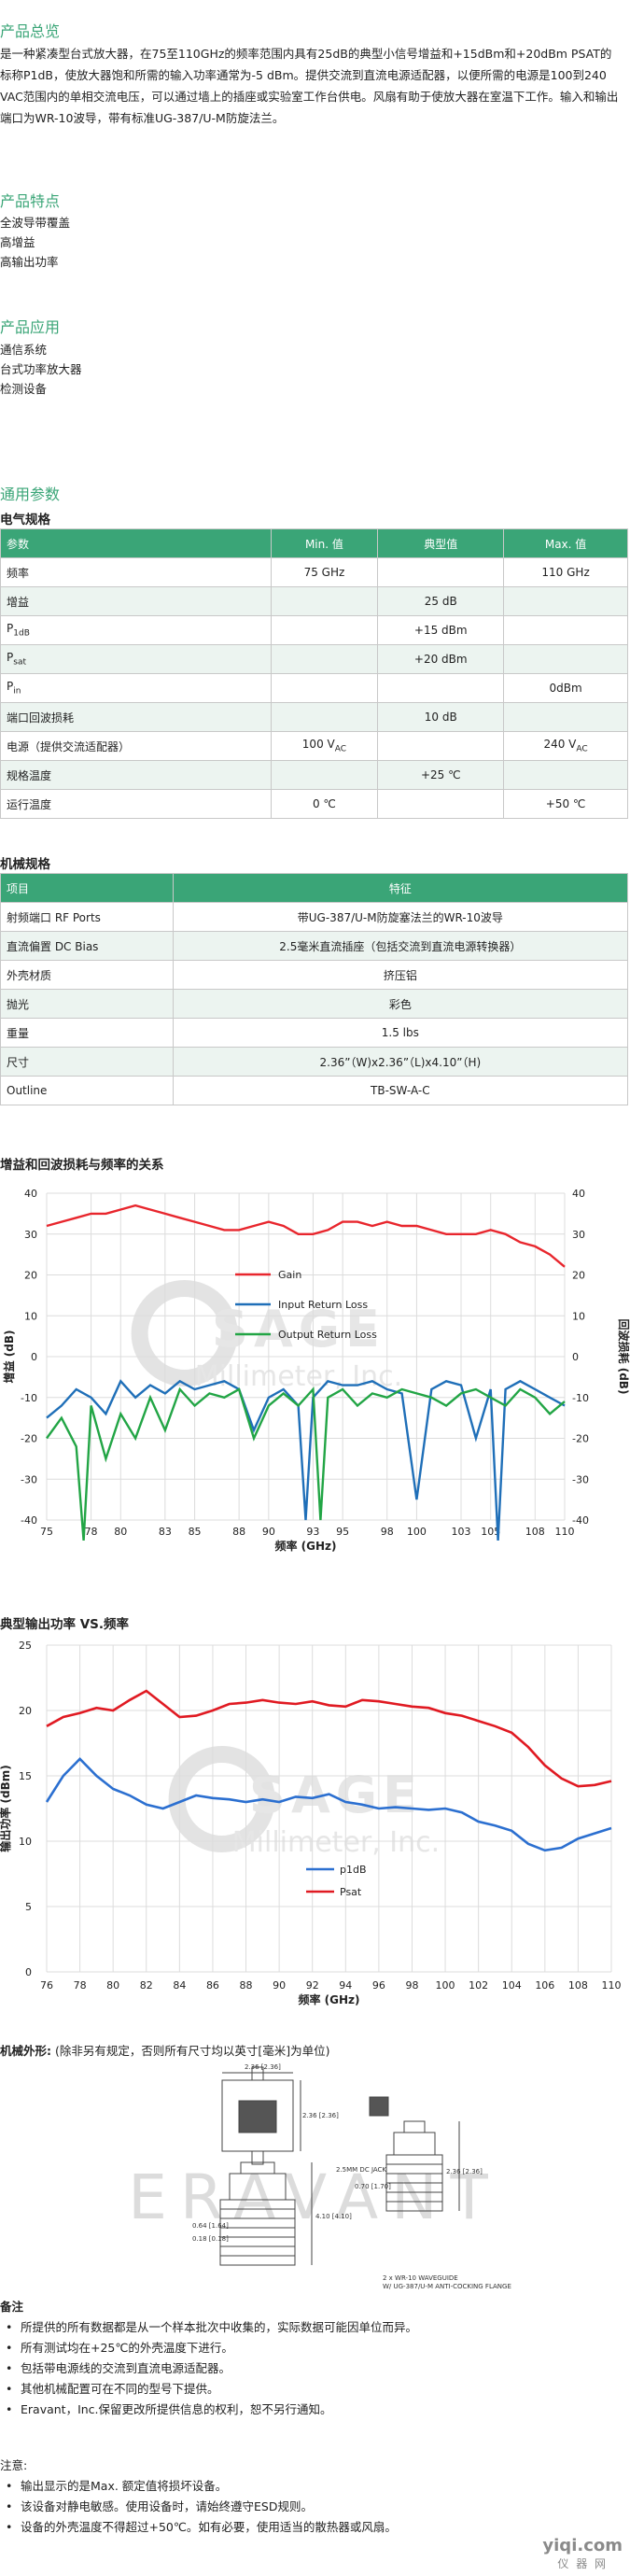 The image size is (630, 2576). I want to click on param-cell: 端口回波损耗, so click(136, 717).